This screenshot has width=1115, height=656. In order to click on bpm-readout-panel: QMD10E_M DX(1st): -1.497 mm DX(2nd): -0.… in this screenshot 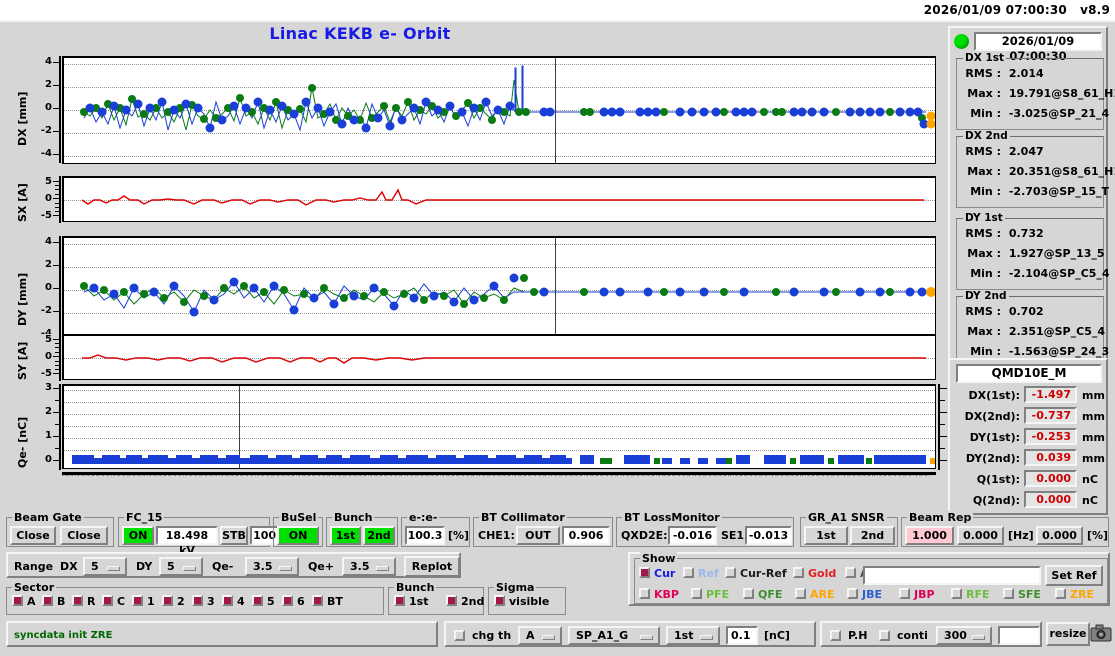, I will do `click(1028, 436)`.